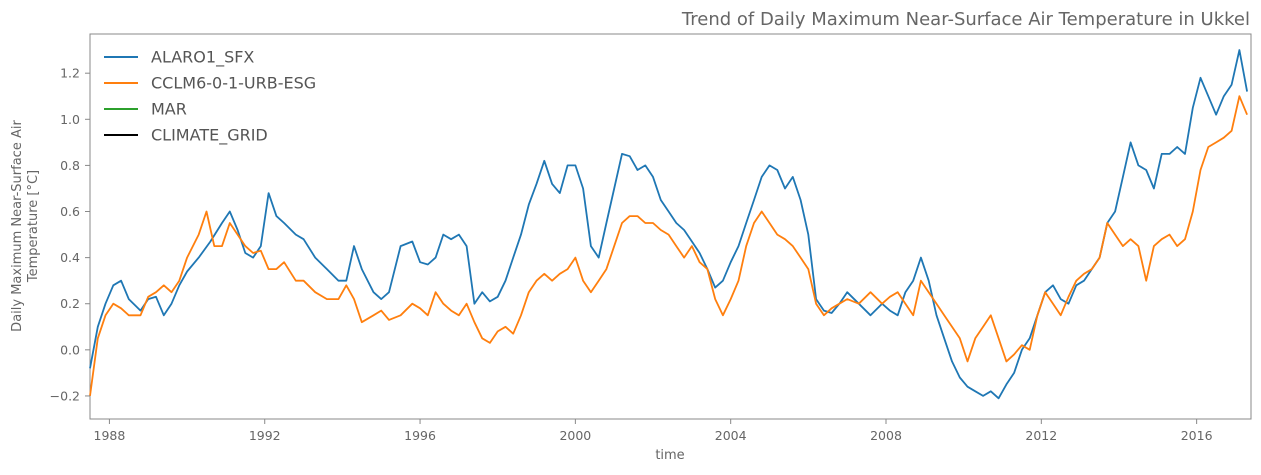 The image size is (1261, 475). Describe the element at coordinates (70, 349) in the screenshot. I see `y-tick-label: 0.0` at that location.